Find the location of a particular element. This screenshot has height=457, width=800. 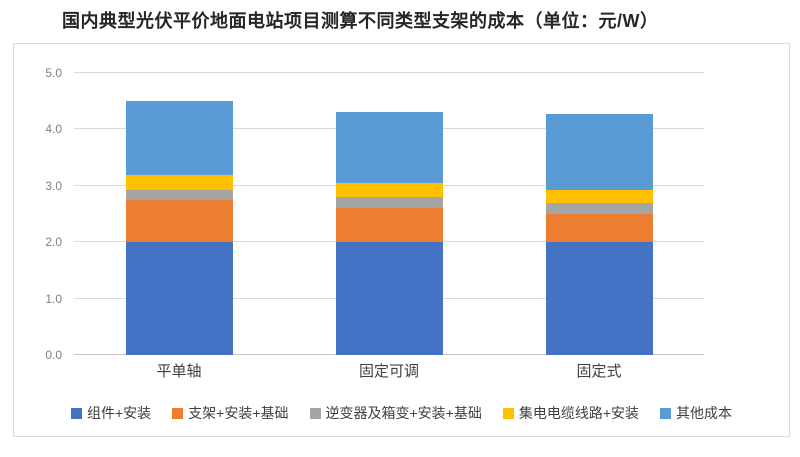

legend-item: 组件+安装 is located at coordinates (111, 413).